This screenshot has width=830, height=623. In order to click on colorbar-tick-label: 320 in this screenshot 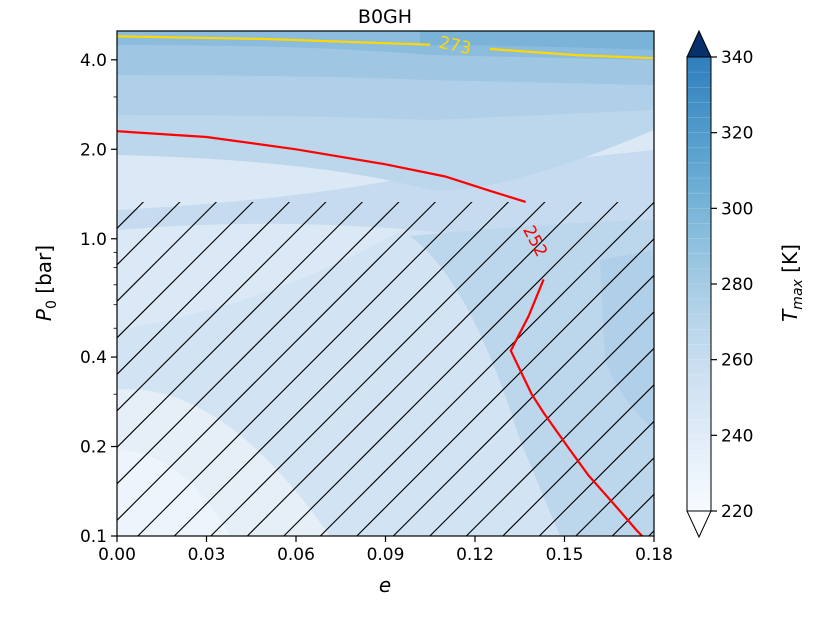, I will do `click(737, 134)`.